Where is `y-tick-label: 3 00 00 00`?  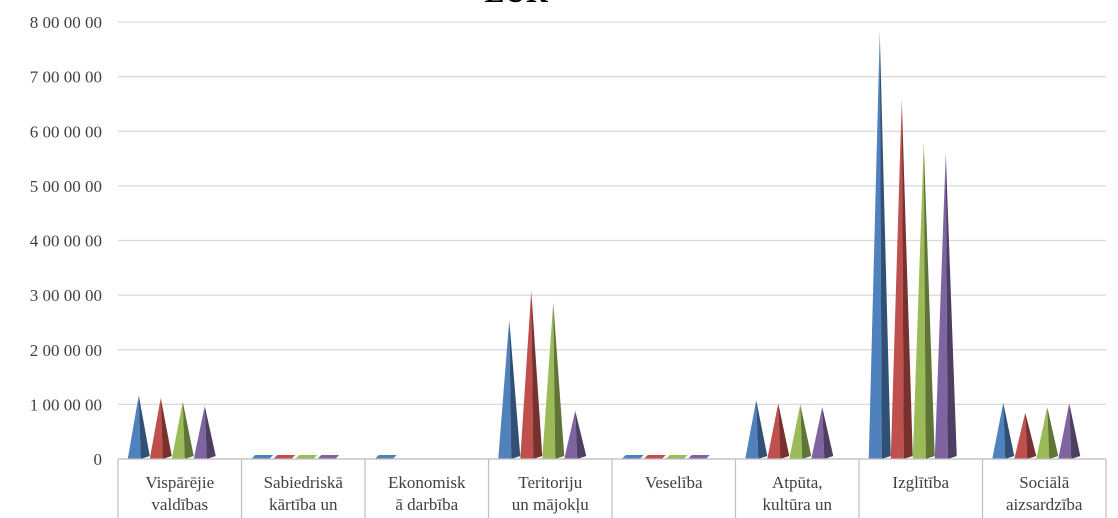 y-tick-label: 3 00 00 00 is located at coordinates (66, 295).